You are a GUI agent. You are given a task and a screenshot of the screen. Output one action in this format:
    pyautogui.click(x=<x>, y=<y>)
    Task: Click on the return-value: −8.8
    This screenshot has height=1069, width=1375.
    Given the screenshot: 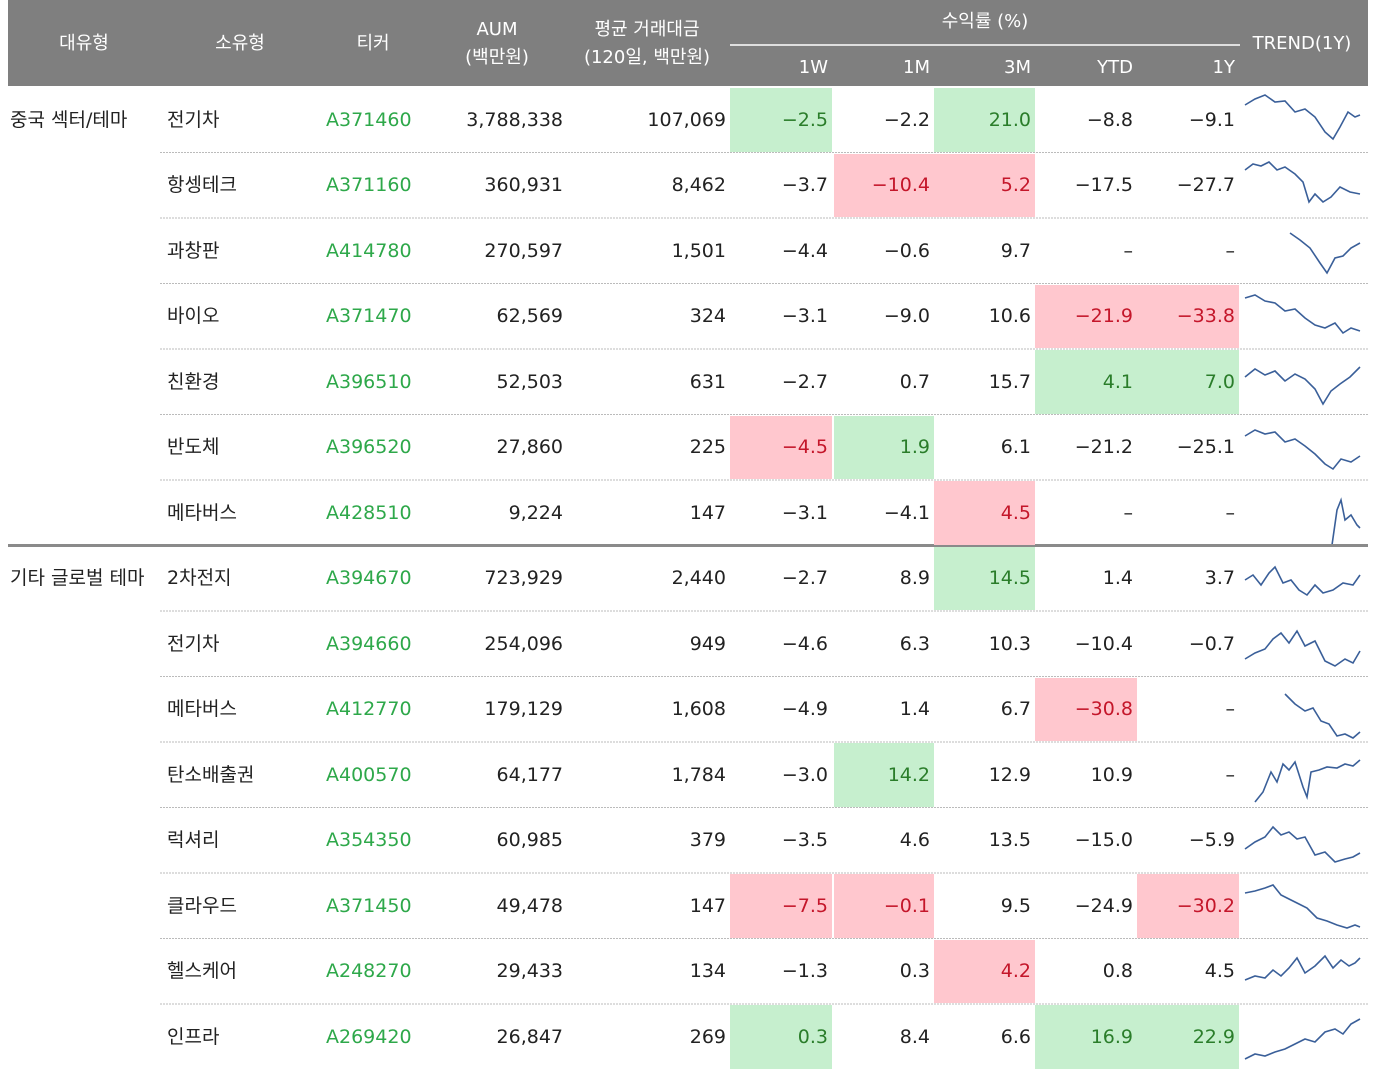 What is the action you would take?
    pyautogui.click(x=1109, y=119)
    